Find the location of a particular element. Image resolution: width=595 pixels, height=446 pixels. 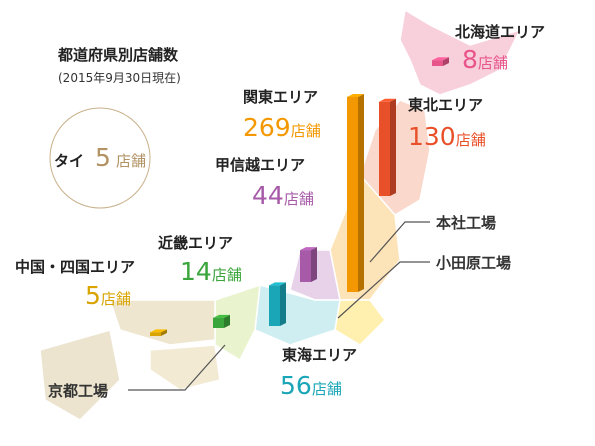

region-value: 14 is located at coordinates (196, 271).